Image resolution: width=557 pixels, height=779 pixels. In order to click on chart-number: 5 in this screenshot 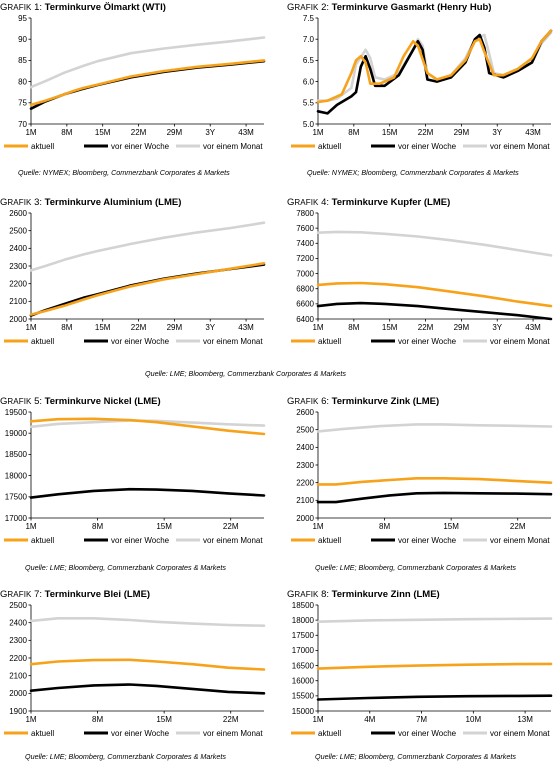, I will do `click(37, 401)`.